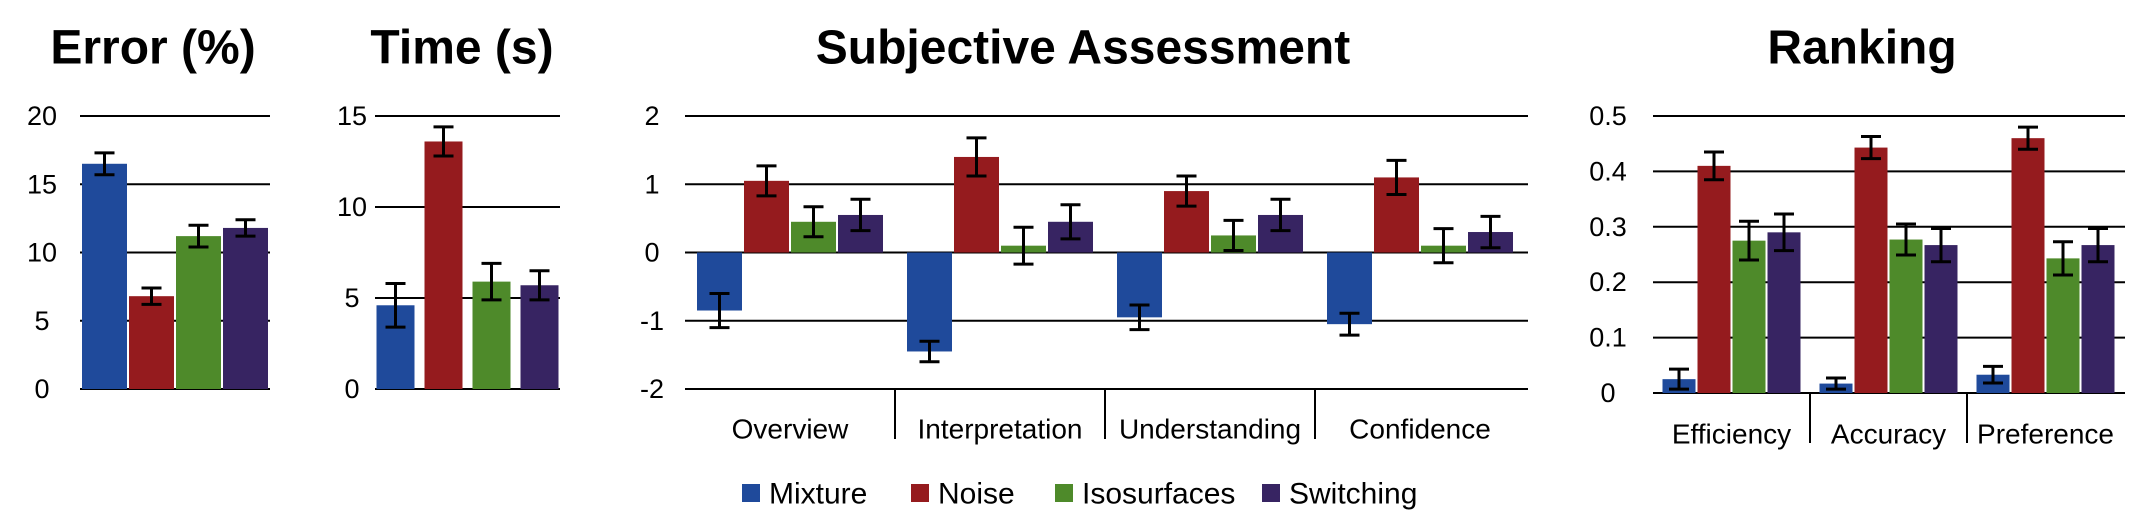  Describe the element at coordinates (651, 184) in the screenshot. I see `y-tick-label: 1` at that location.